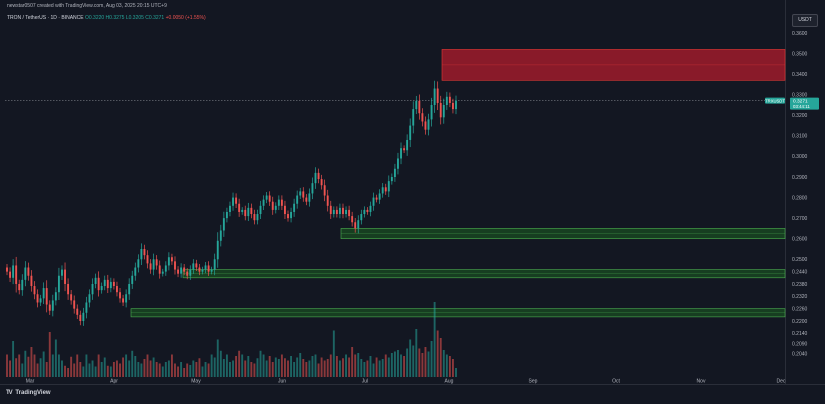 The height and width of the screenshot is (404, 825). I want to click on price-tick-label: 0.2700, so click(800, 219).